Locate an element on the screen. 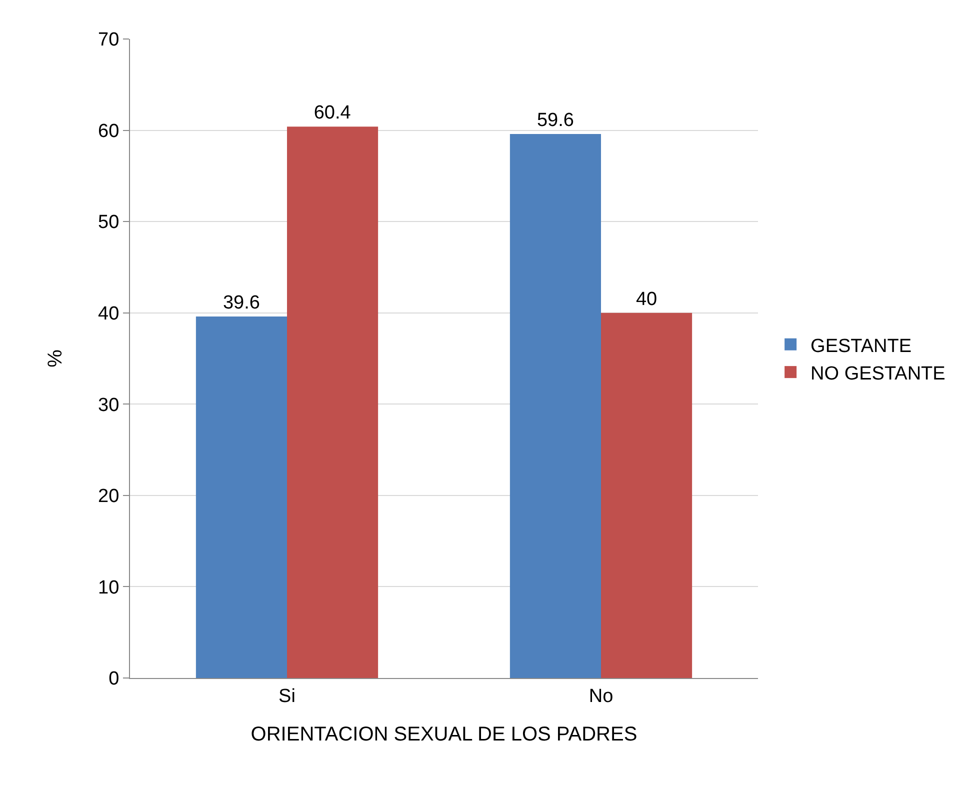 This screenshot has height=790, width=976. y-tick-label: 50 is located at coordinates (109, 223).